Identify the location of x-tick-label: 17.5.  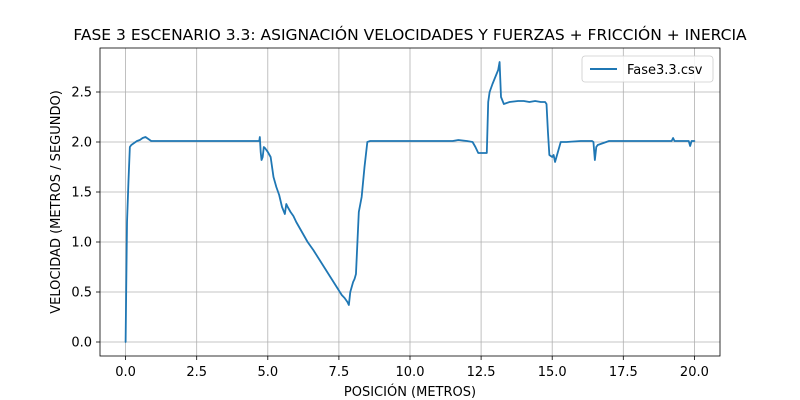
(623, 372).